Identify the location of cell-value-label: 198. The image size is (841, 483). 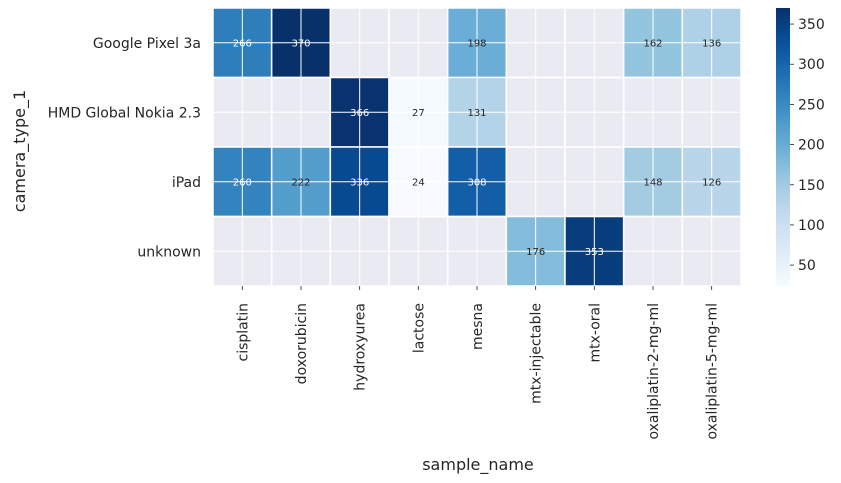
(476, 43).